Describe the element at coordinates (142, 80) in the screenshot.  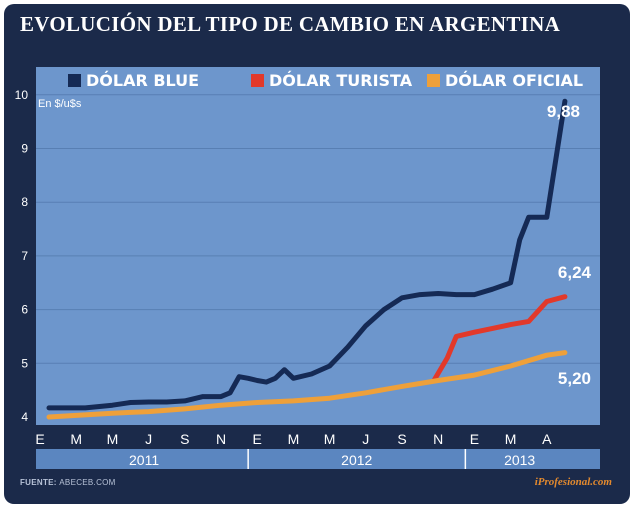
I see `legend-label: DÓLAR BLUE` at that location.